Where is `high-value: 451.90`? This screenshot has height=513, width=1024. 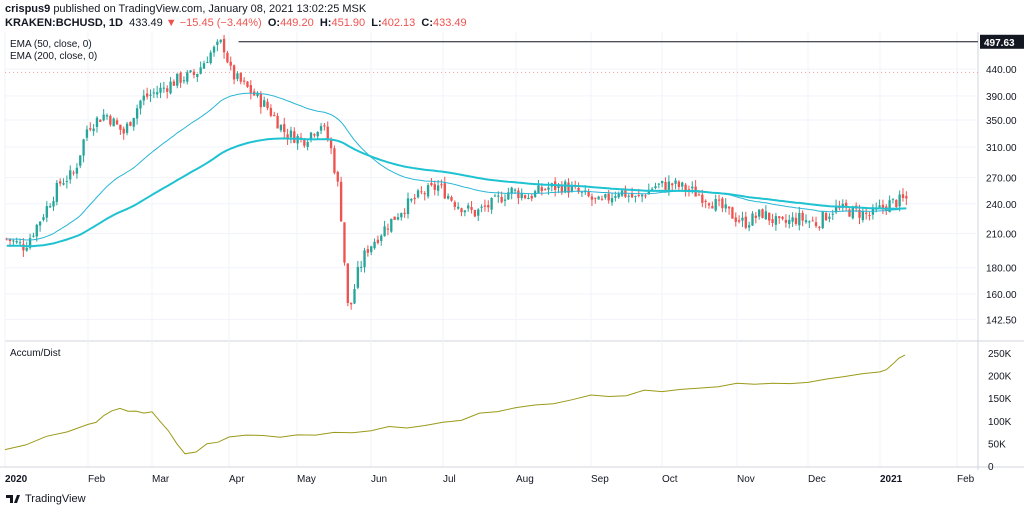
high-value: 451.90 is located at coordinates (348, 23).